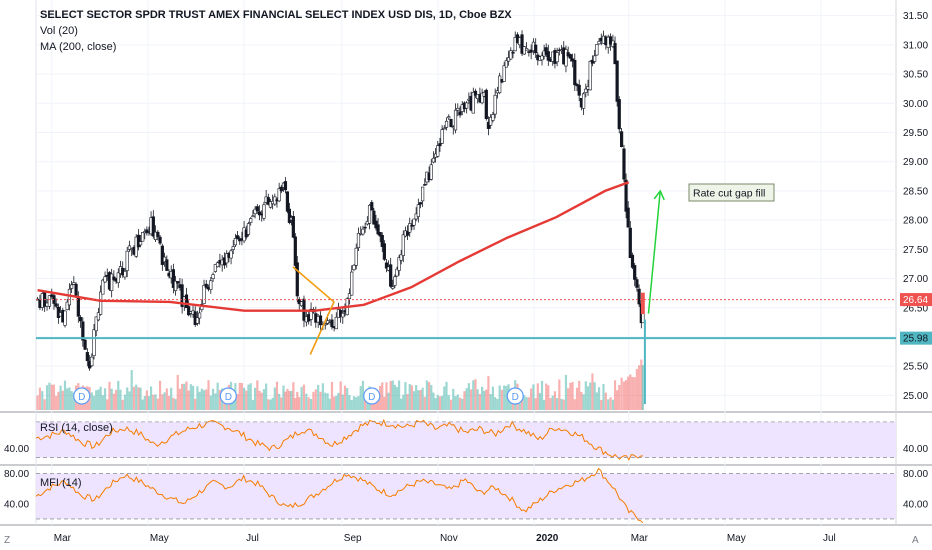 The width and height of the screenshot is (932, 550). I want to click on time-axis-label: Nov, so click(449, 538).